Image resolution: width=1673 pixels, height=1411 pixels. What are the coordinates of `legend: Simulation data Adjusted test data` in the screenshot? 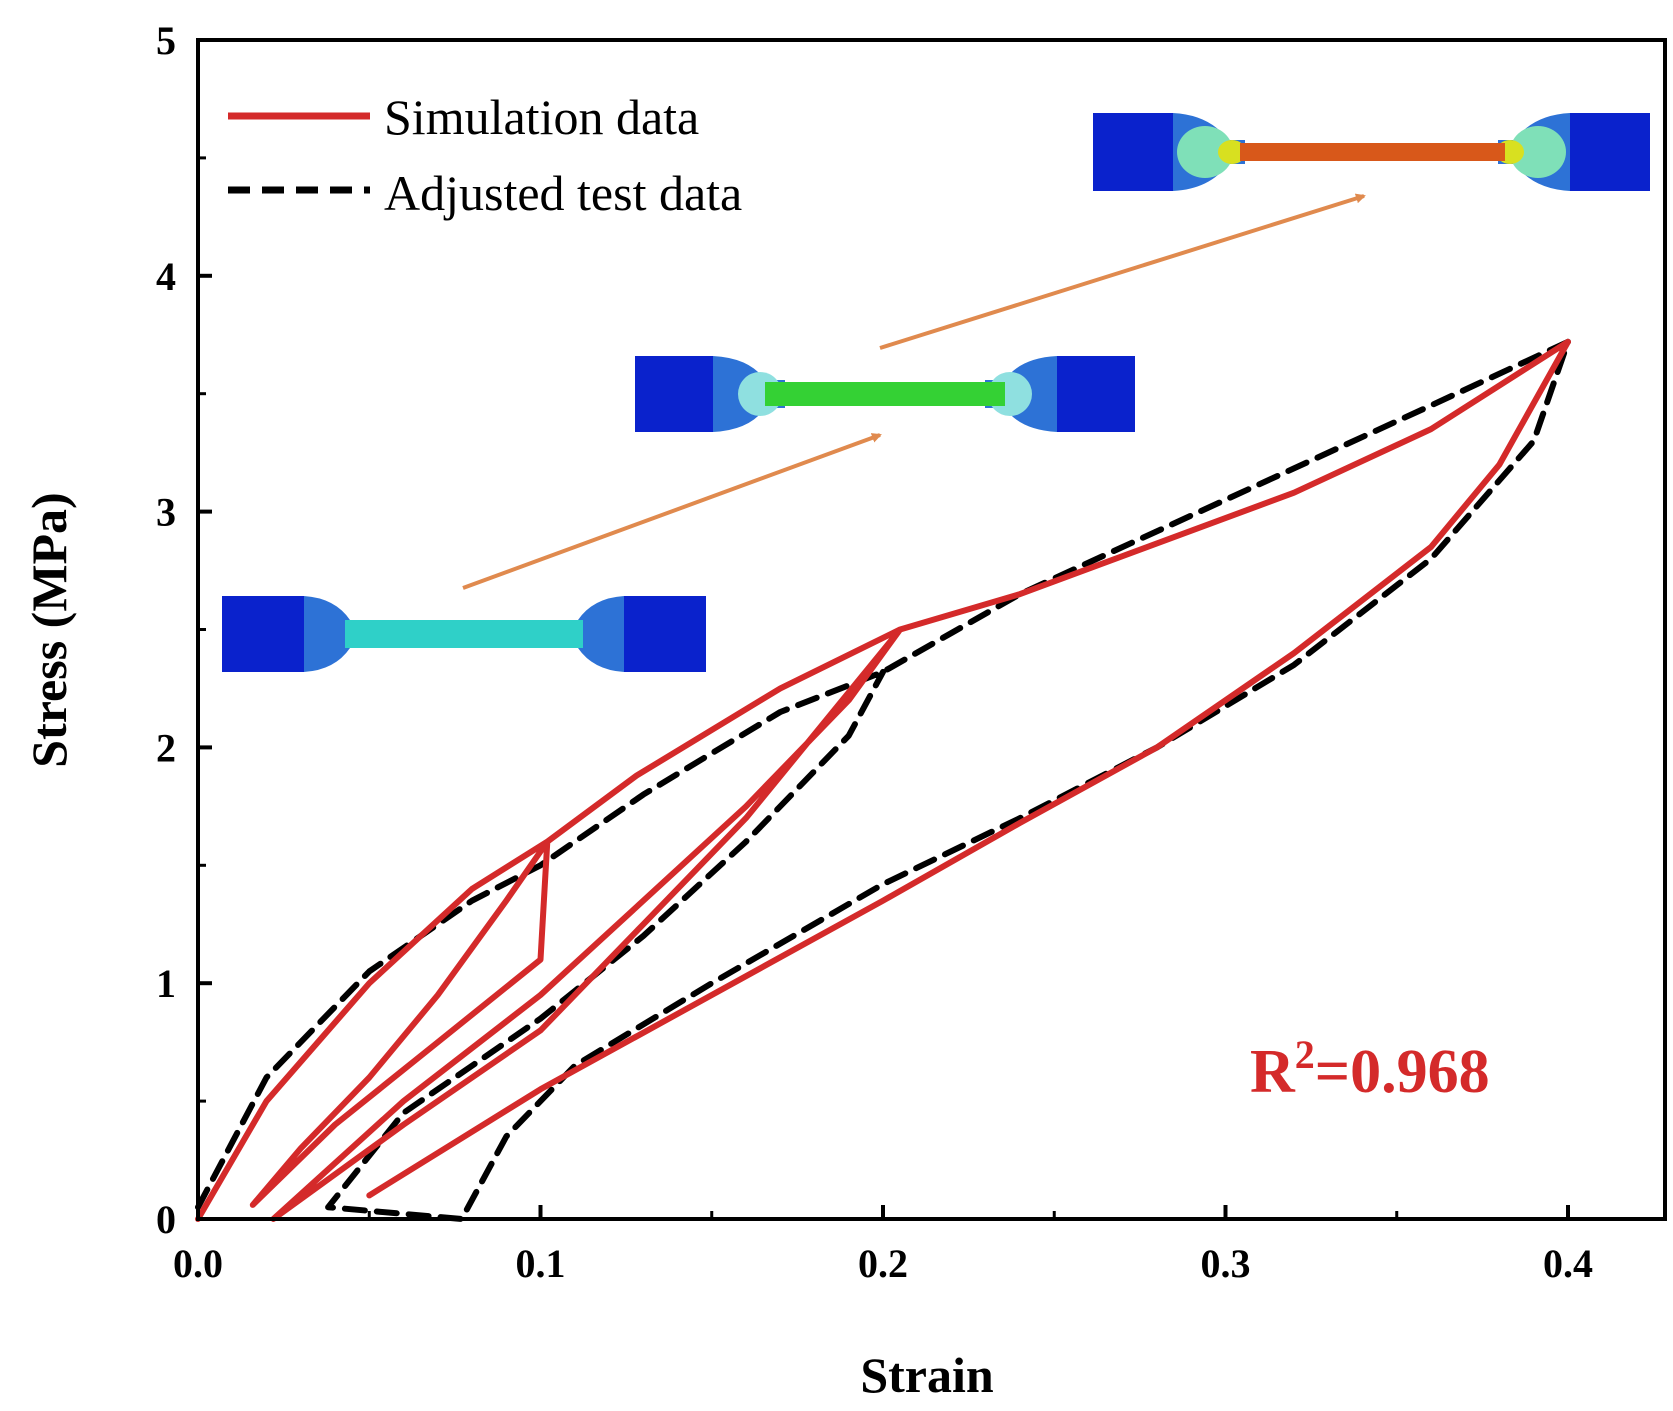 It's located at (485, 155).